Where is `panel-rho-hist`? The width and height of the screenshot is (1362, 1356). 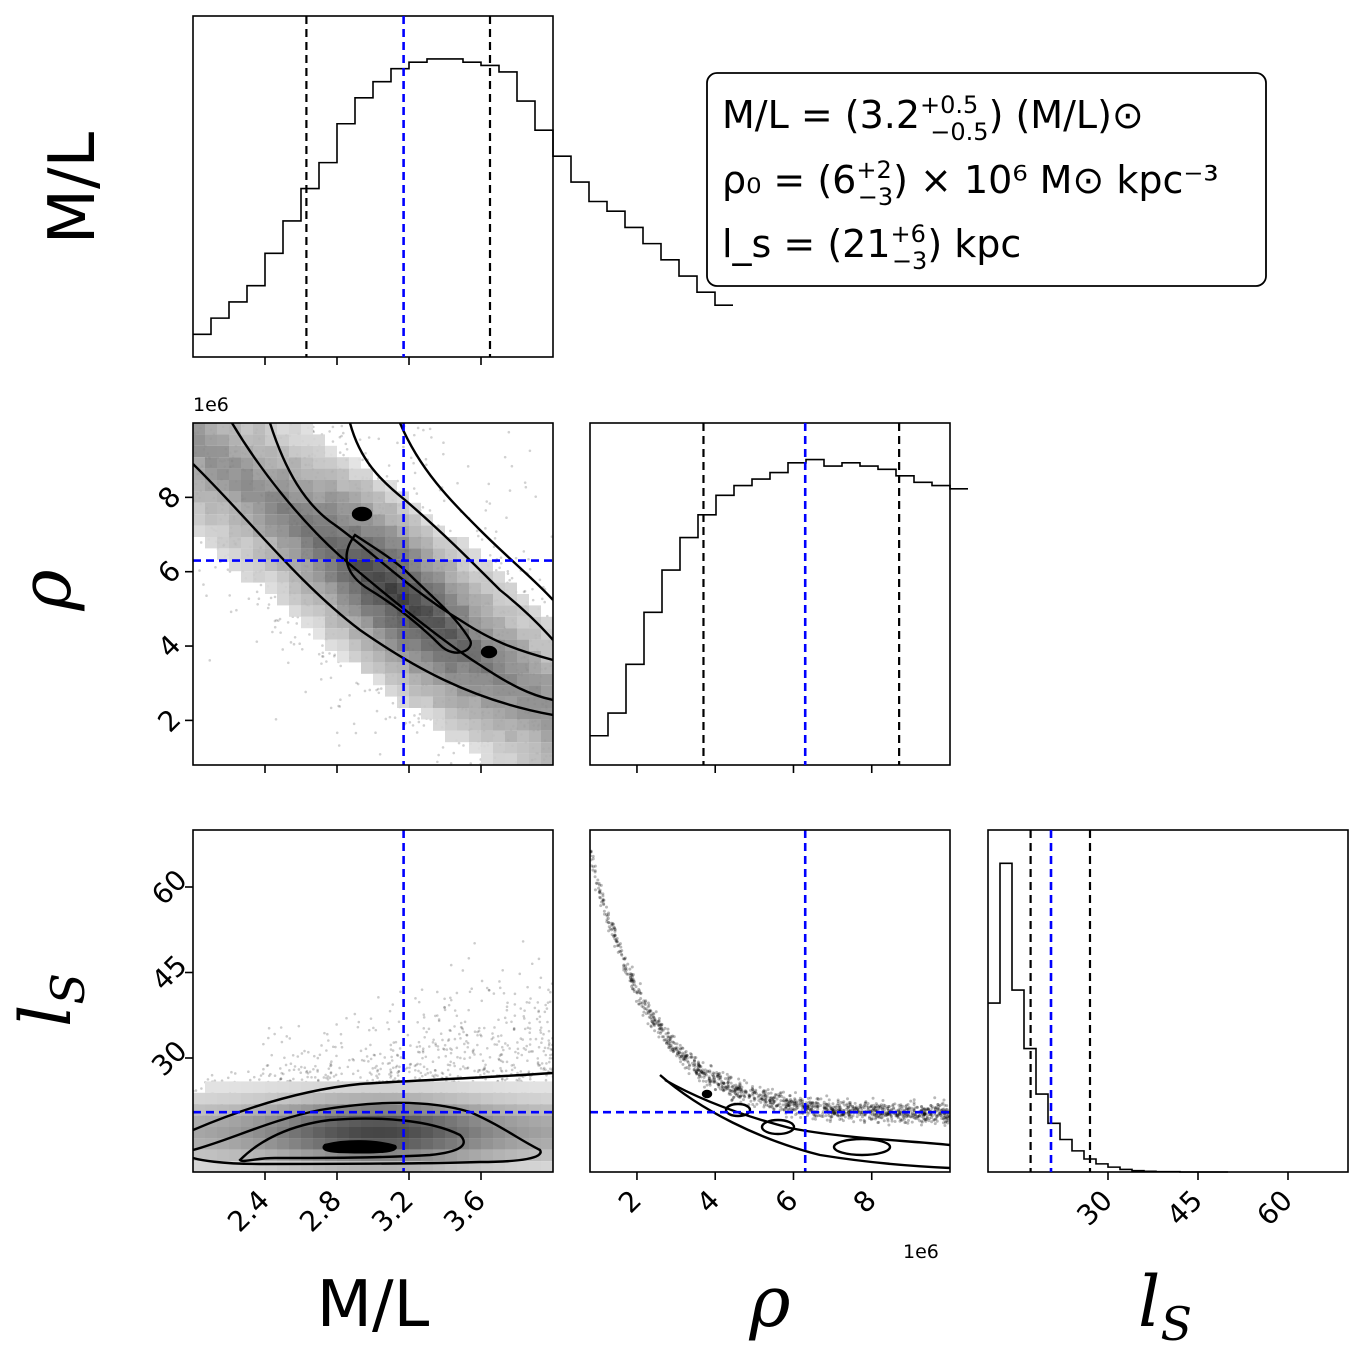 panel-rho-hist is located at coordinates (778, 597).